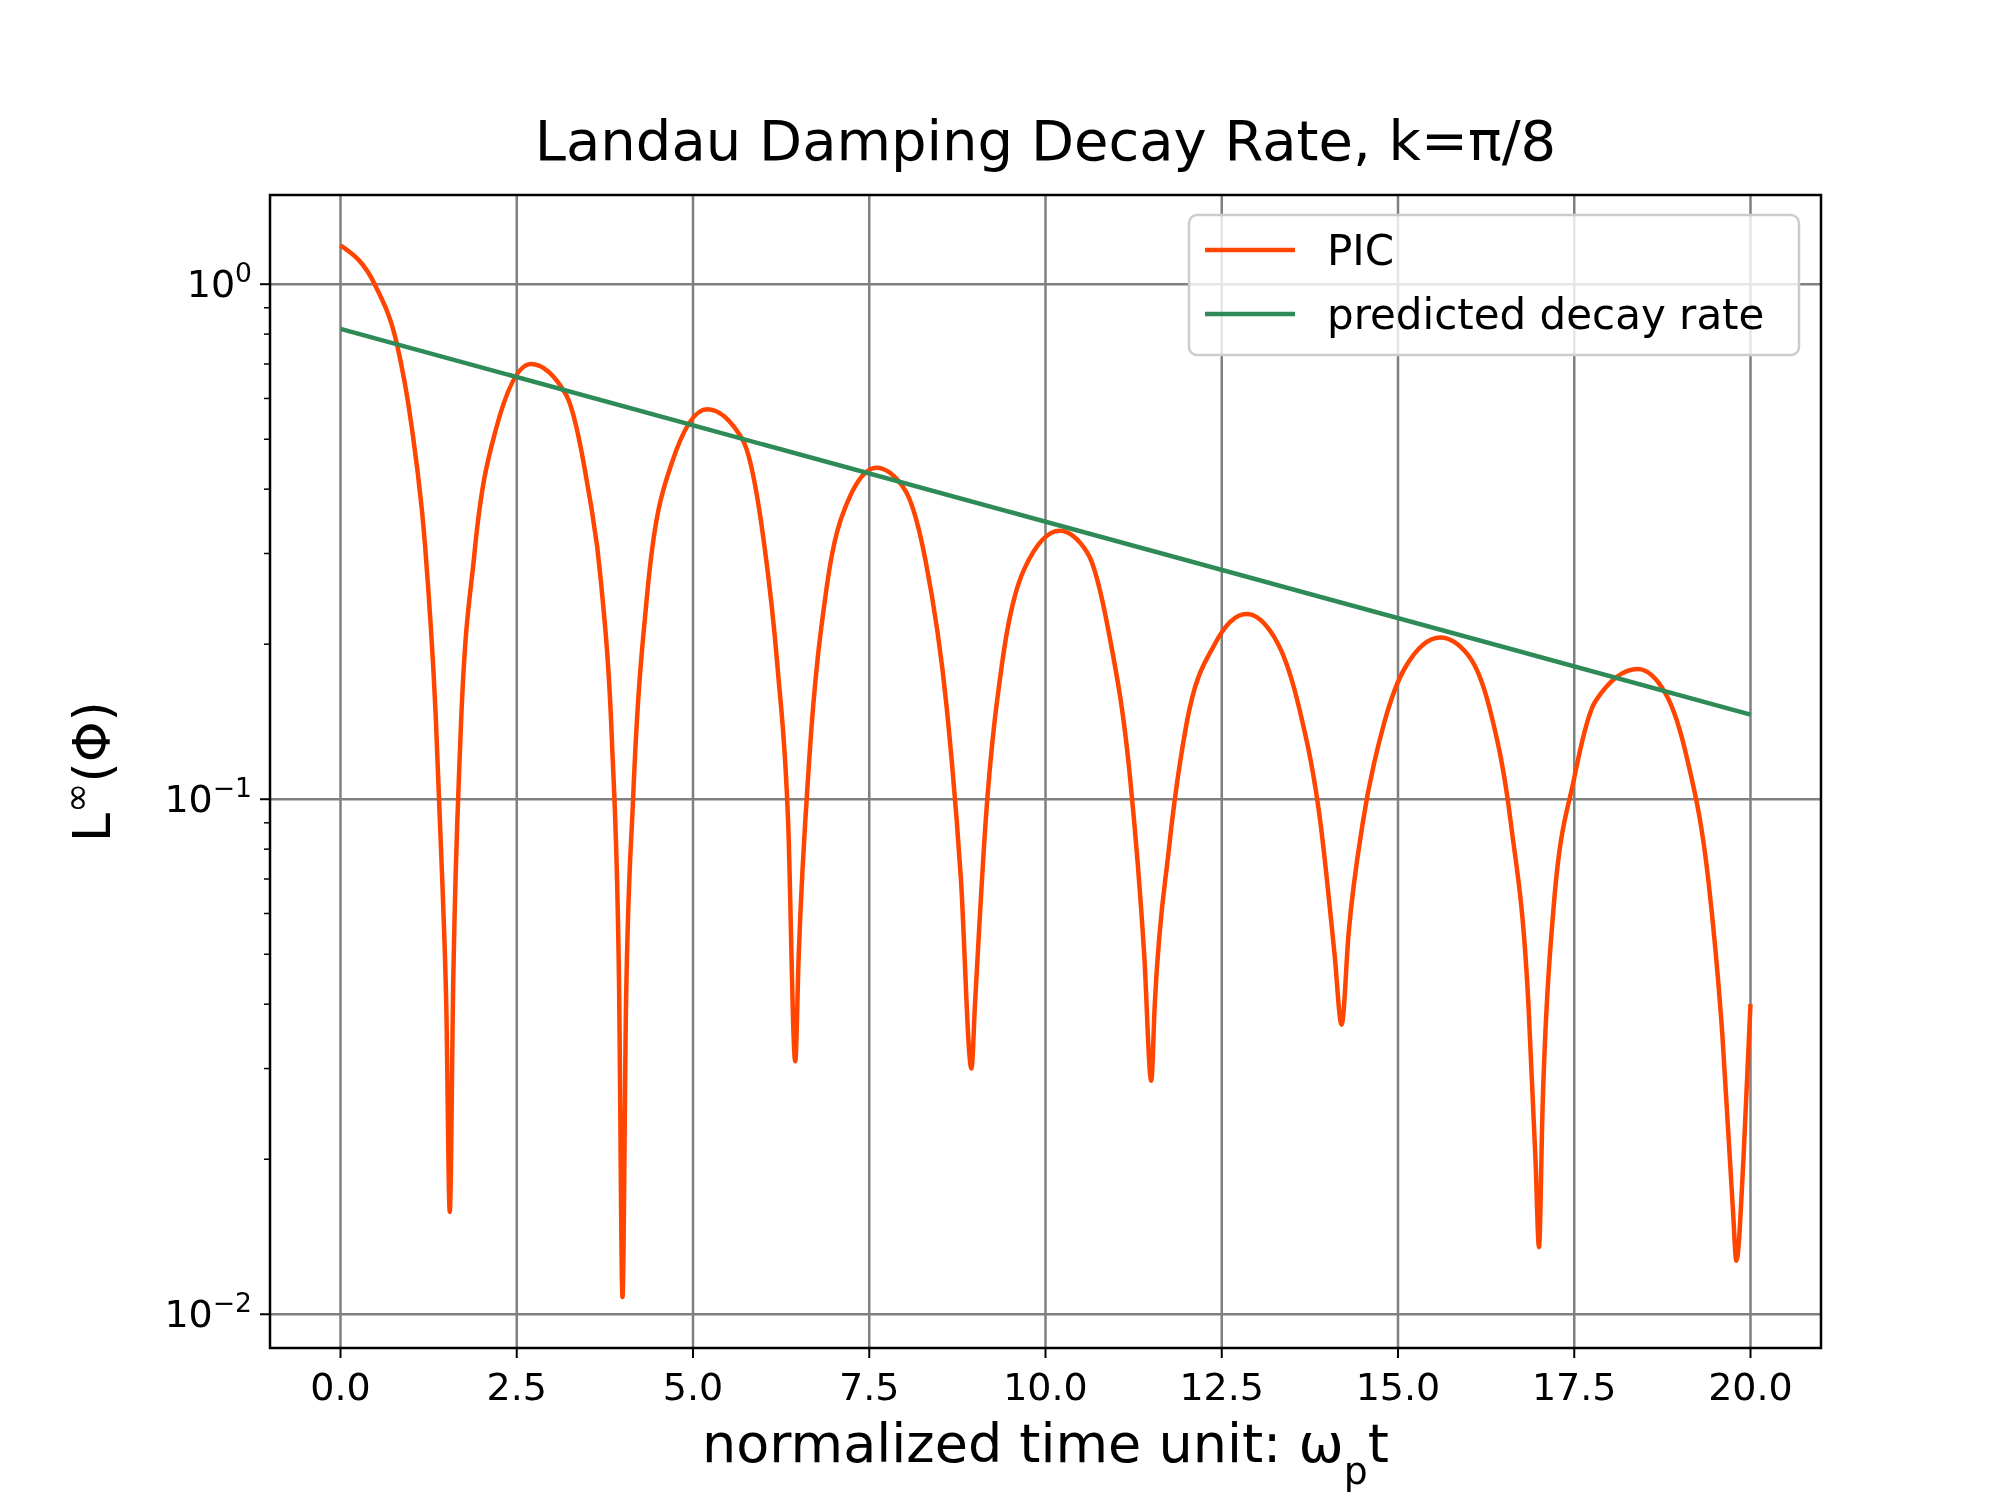 The width and height of the screenshot is (1999, 1506). What do you see at coordinates (1222, 1387) in the screenshot?
I see `x-tick-label: 12.5` at bounding box center [1222, 1387].